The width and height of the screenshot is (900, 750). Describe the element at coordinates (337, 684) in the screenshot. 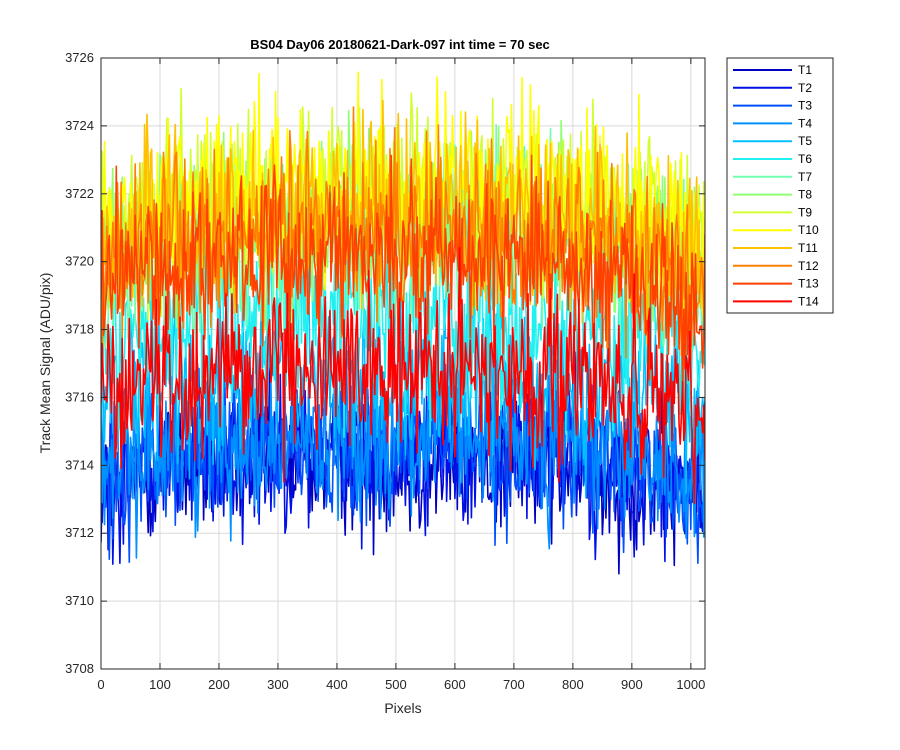

I see `x-tick-label: 400` at that location.